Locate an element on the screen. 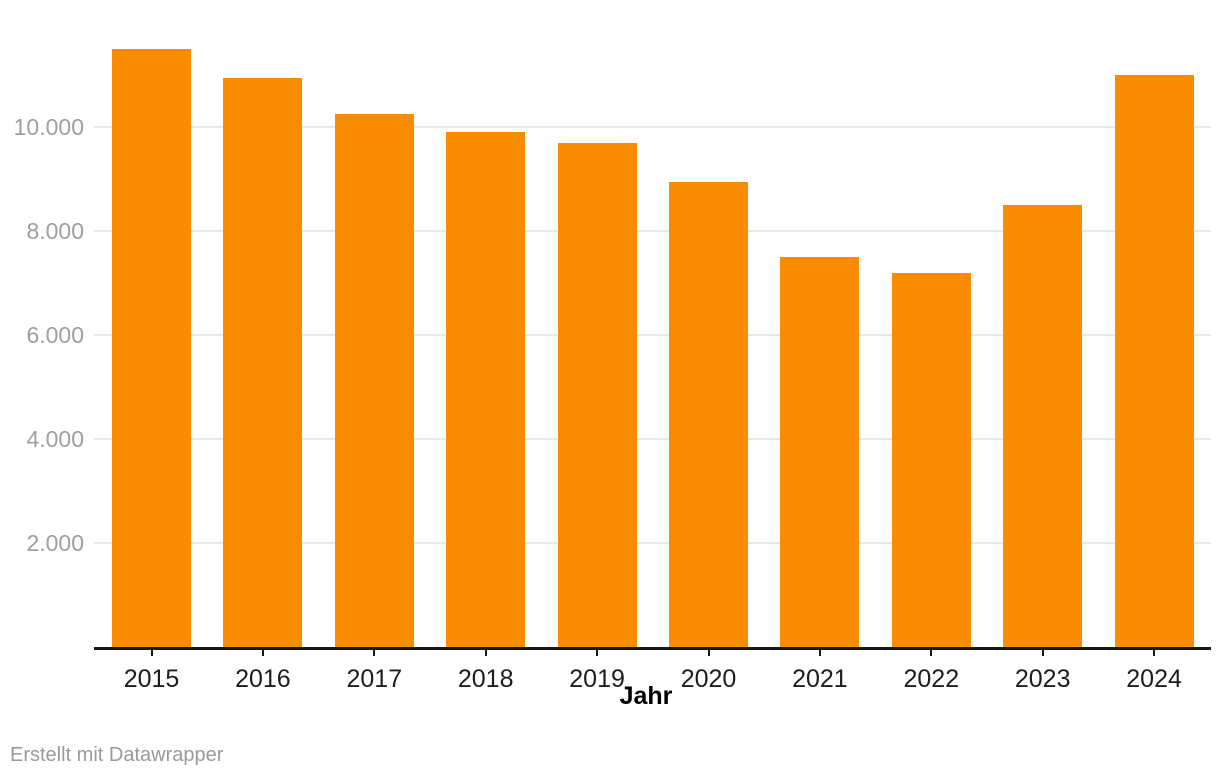  bar-2020 is located at coordinates (708, 414).